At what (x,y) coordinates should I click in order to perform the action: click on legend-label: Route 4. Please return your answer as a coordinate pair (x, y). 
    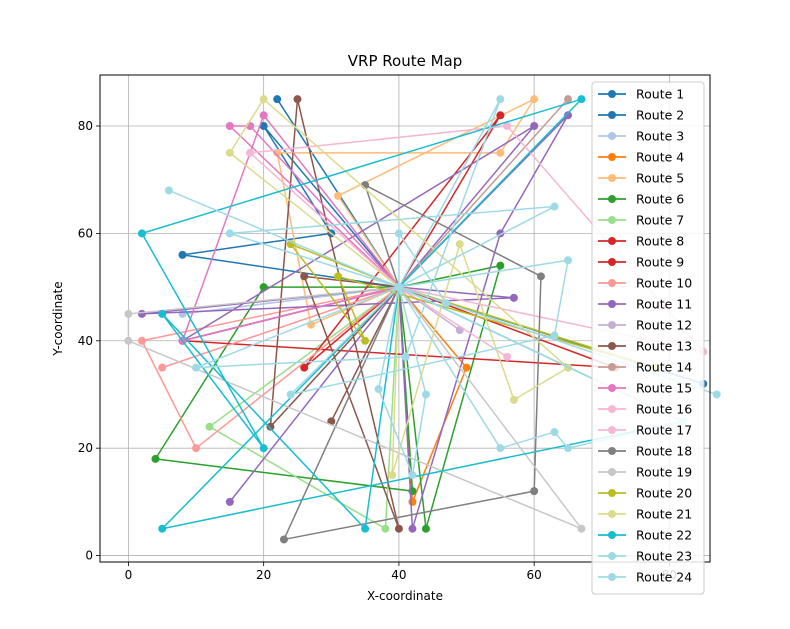
    Looking at the image, I should click on (660, 157).